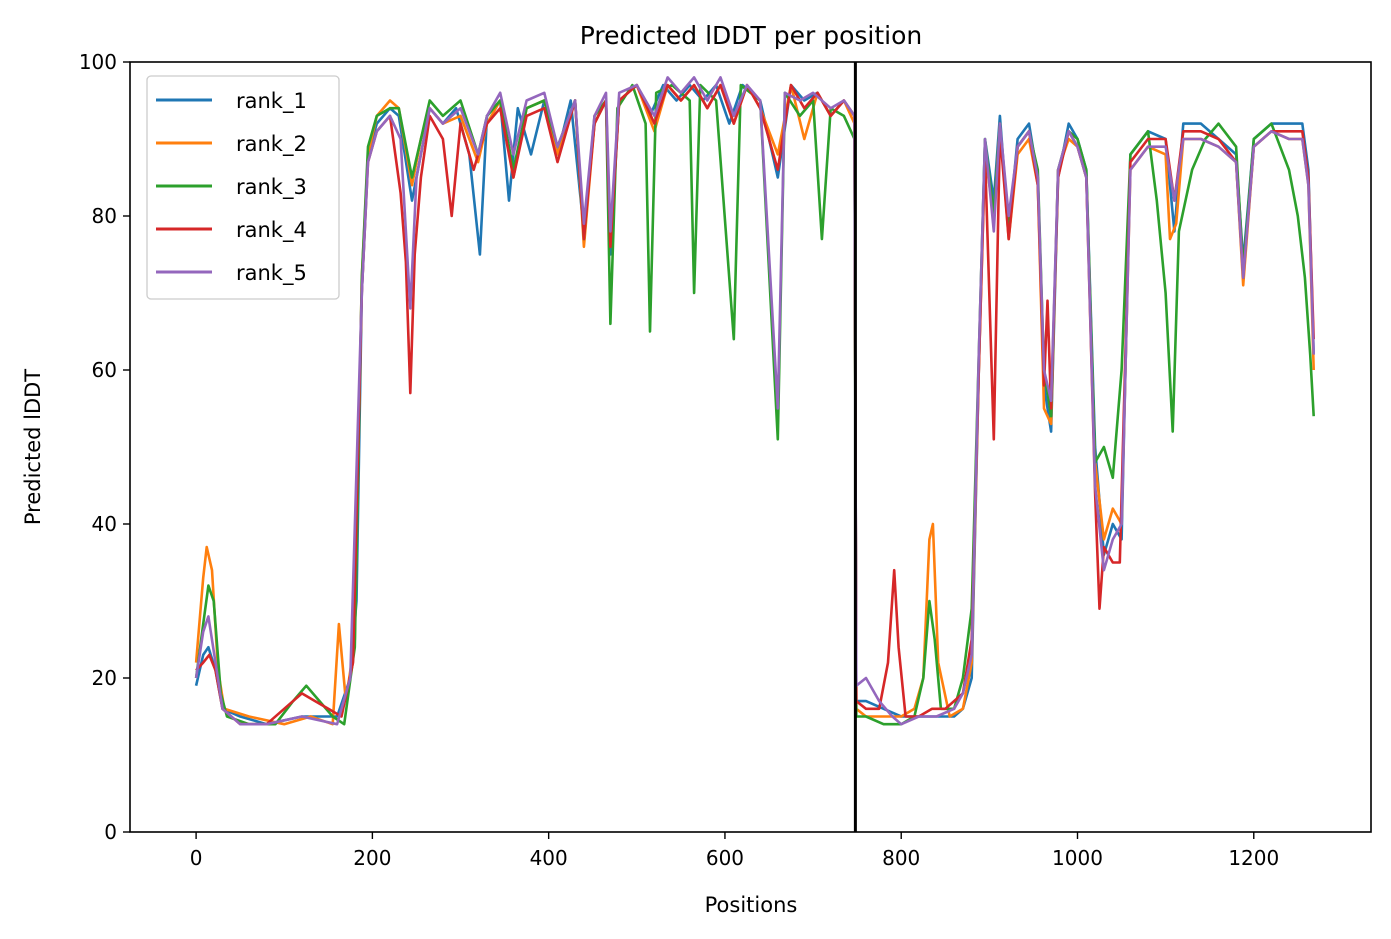 The height and width of the screenshot is (939, 1391). I want to click on y-tick-label: 60, so click(104, 370).